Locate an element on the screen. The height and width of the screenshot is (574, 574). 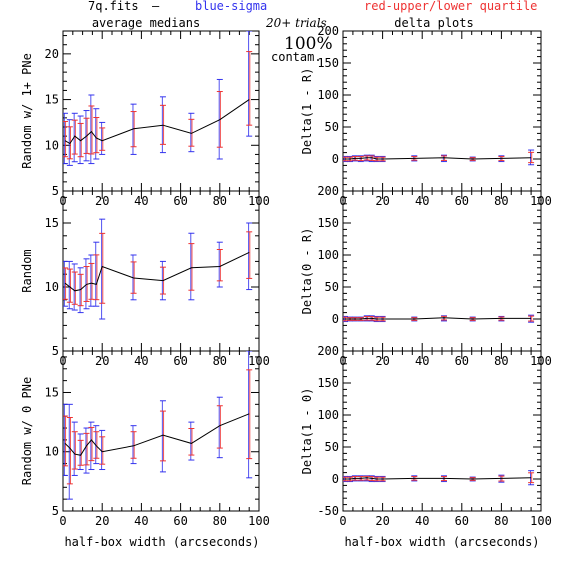
panel-left-bottom: 0 20 40 60 80 100 5 10 15 Random w/ 0 PNe is located at coordinates (145, 439).